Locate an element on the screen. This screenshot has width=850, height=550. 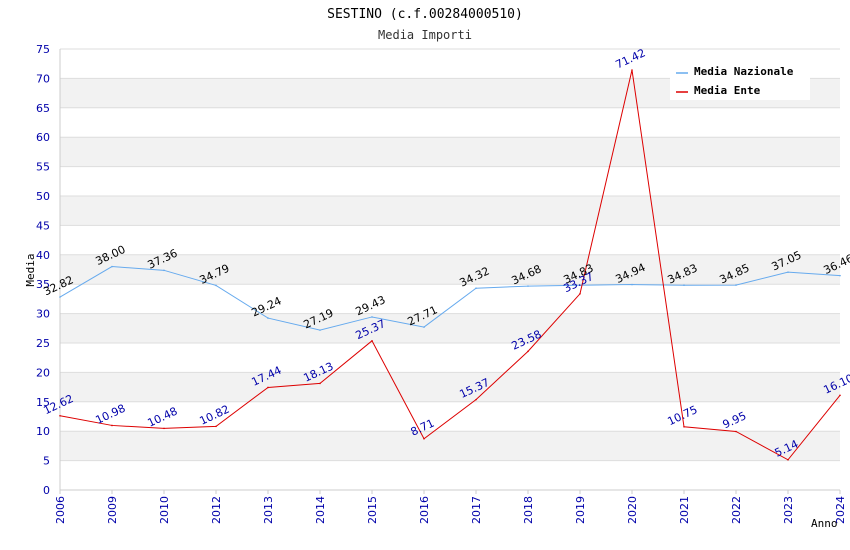
y-tick-label: 55 is located at coordinates (43, 167).